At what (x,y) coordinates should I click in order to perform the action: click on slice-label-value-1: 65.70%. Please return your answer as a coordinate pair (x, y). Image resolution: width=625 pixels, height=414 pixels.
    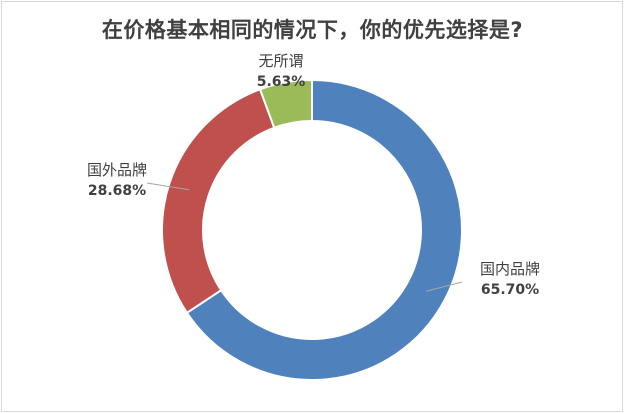
    Looking at the image, I should click on (510, 290).